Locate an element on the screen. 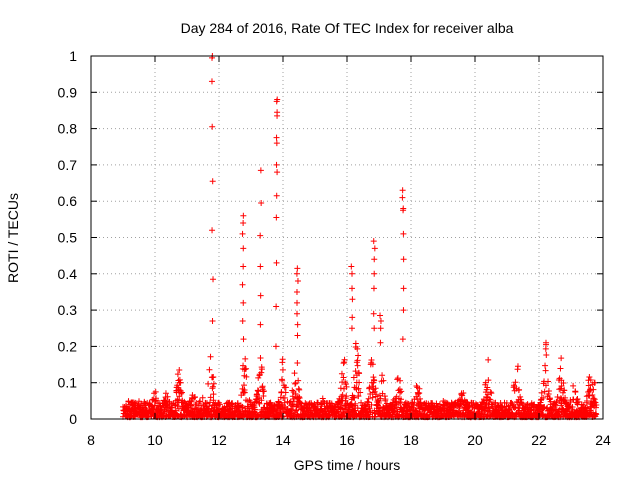 The height and width of the screenshot is (485, 640). x-tick-labels: 8 10 12 14 16 18 20 22 24 is located at coordinates (349, 440).